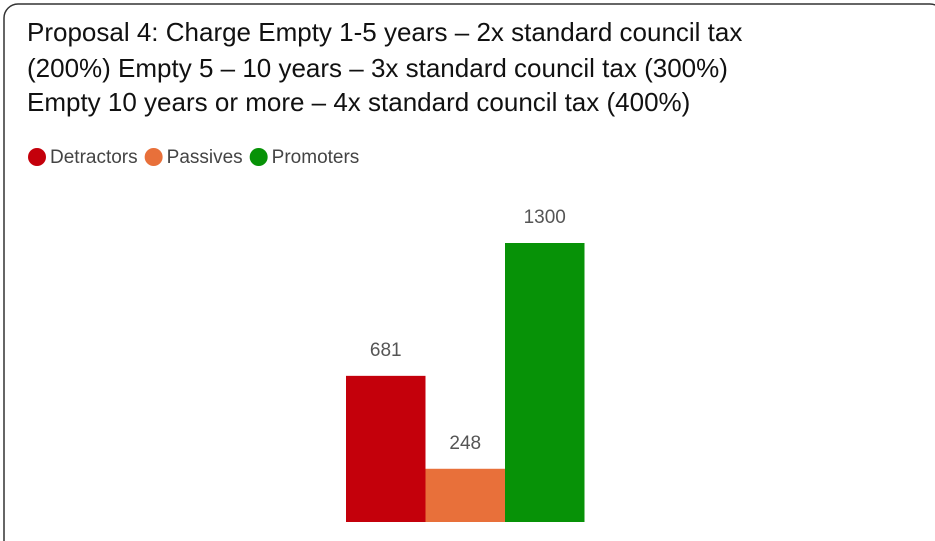 The height and width of the screenshot is (541, 935). Describe the element at coordinates (465, 443) in the screenshot. I see `data-label: 248` at that location.